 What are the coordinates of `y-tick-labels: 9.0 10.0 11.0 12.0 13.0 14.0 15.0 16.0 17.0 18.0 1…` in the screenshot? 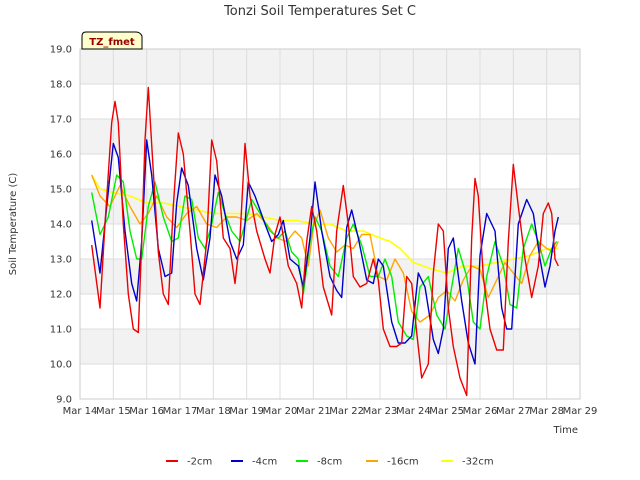 It's located at (61, 225).